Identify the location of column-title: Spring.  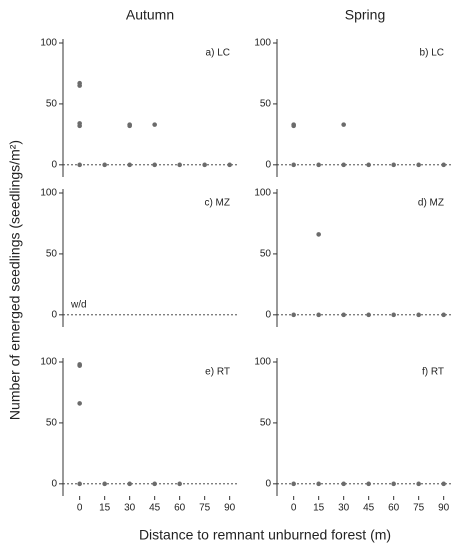
(365, 15).